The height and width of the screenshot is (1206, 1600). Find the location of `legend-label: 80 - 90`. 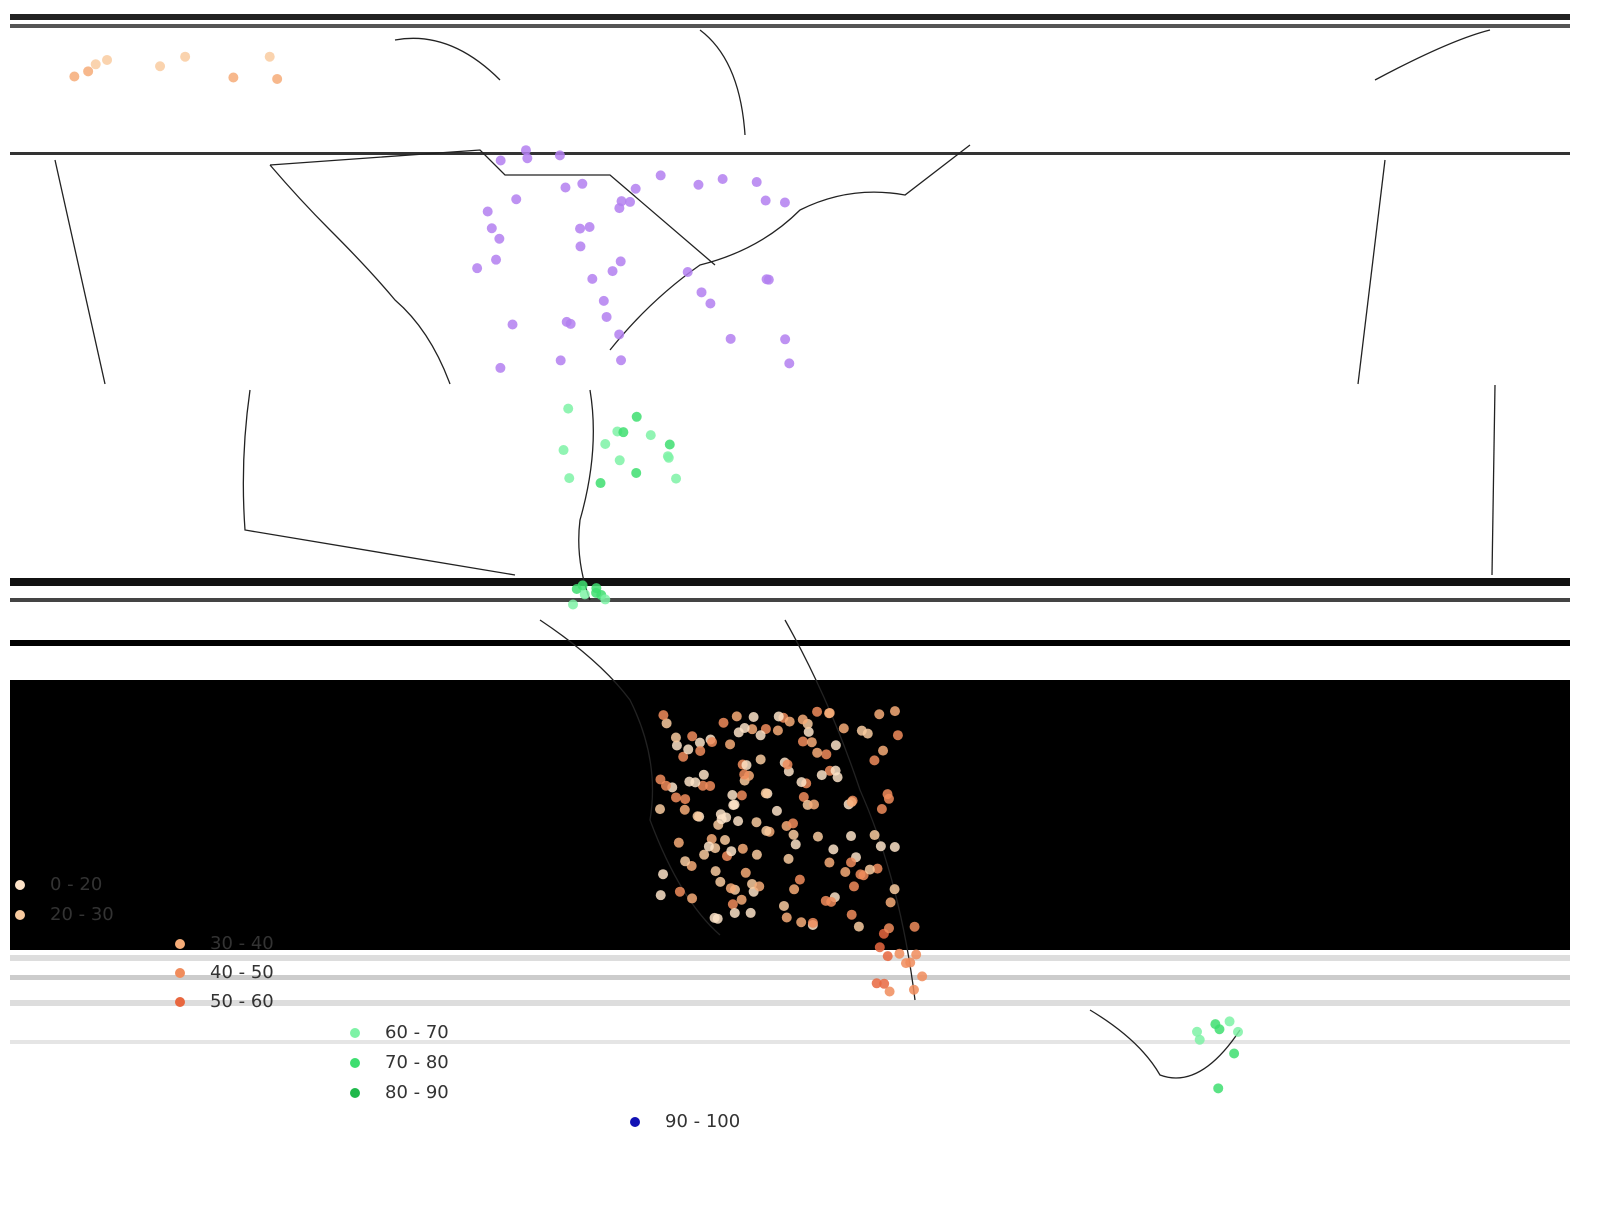

legend-label: 80 - 90 is located at coordinates (417, 1092).